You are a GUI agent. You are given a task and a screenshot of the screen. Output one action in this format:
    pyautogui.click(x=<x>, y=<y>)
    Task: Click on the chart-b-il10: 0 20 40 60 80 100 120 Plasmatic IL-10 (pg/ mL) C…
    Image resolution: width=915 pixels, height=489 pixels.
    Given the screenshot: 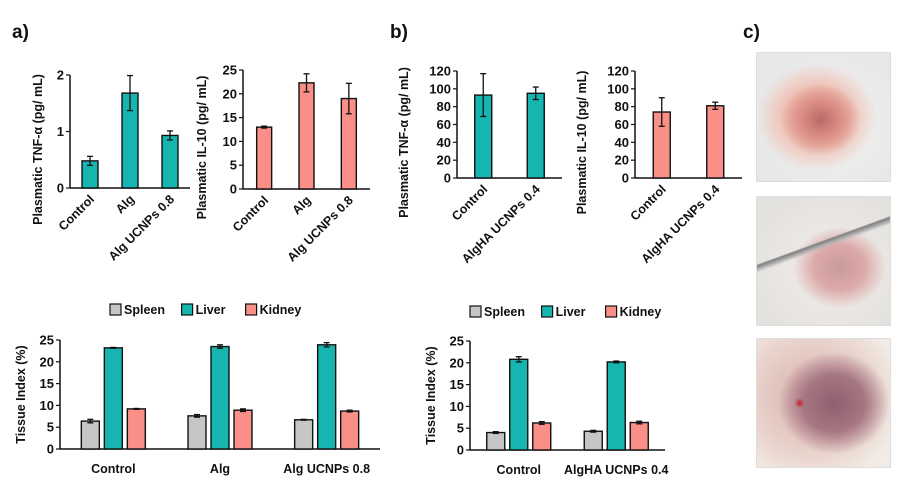 What is the action you would take?
    pyautogui.click(x=658, y=165)
    